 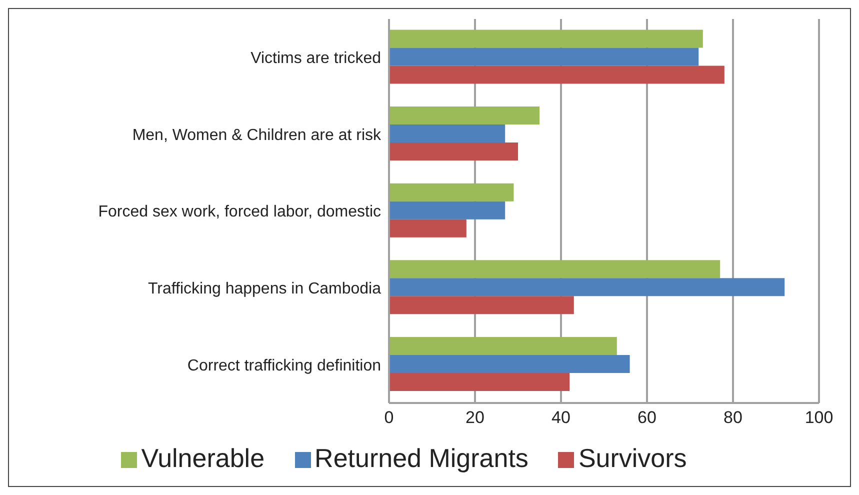 I want to click on y-tick-label: Trafficking happens in Cambodia, so click(x=265, y=289).